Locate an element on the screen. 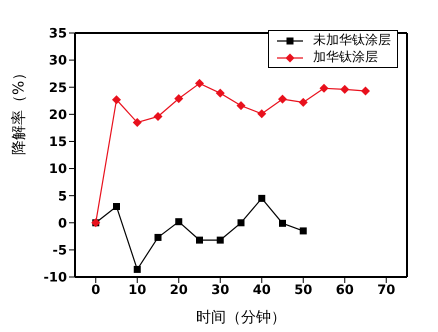 This screenshot has width=438, height=332. x-axis-title: 时间（分钟） is located at coordinates (241, 317).